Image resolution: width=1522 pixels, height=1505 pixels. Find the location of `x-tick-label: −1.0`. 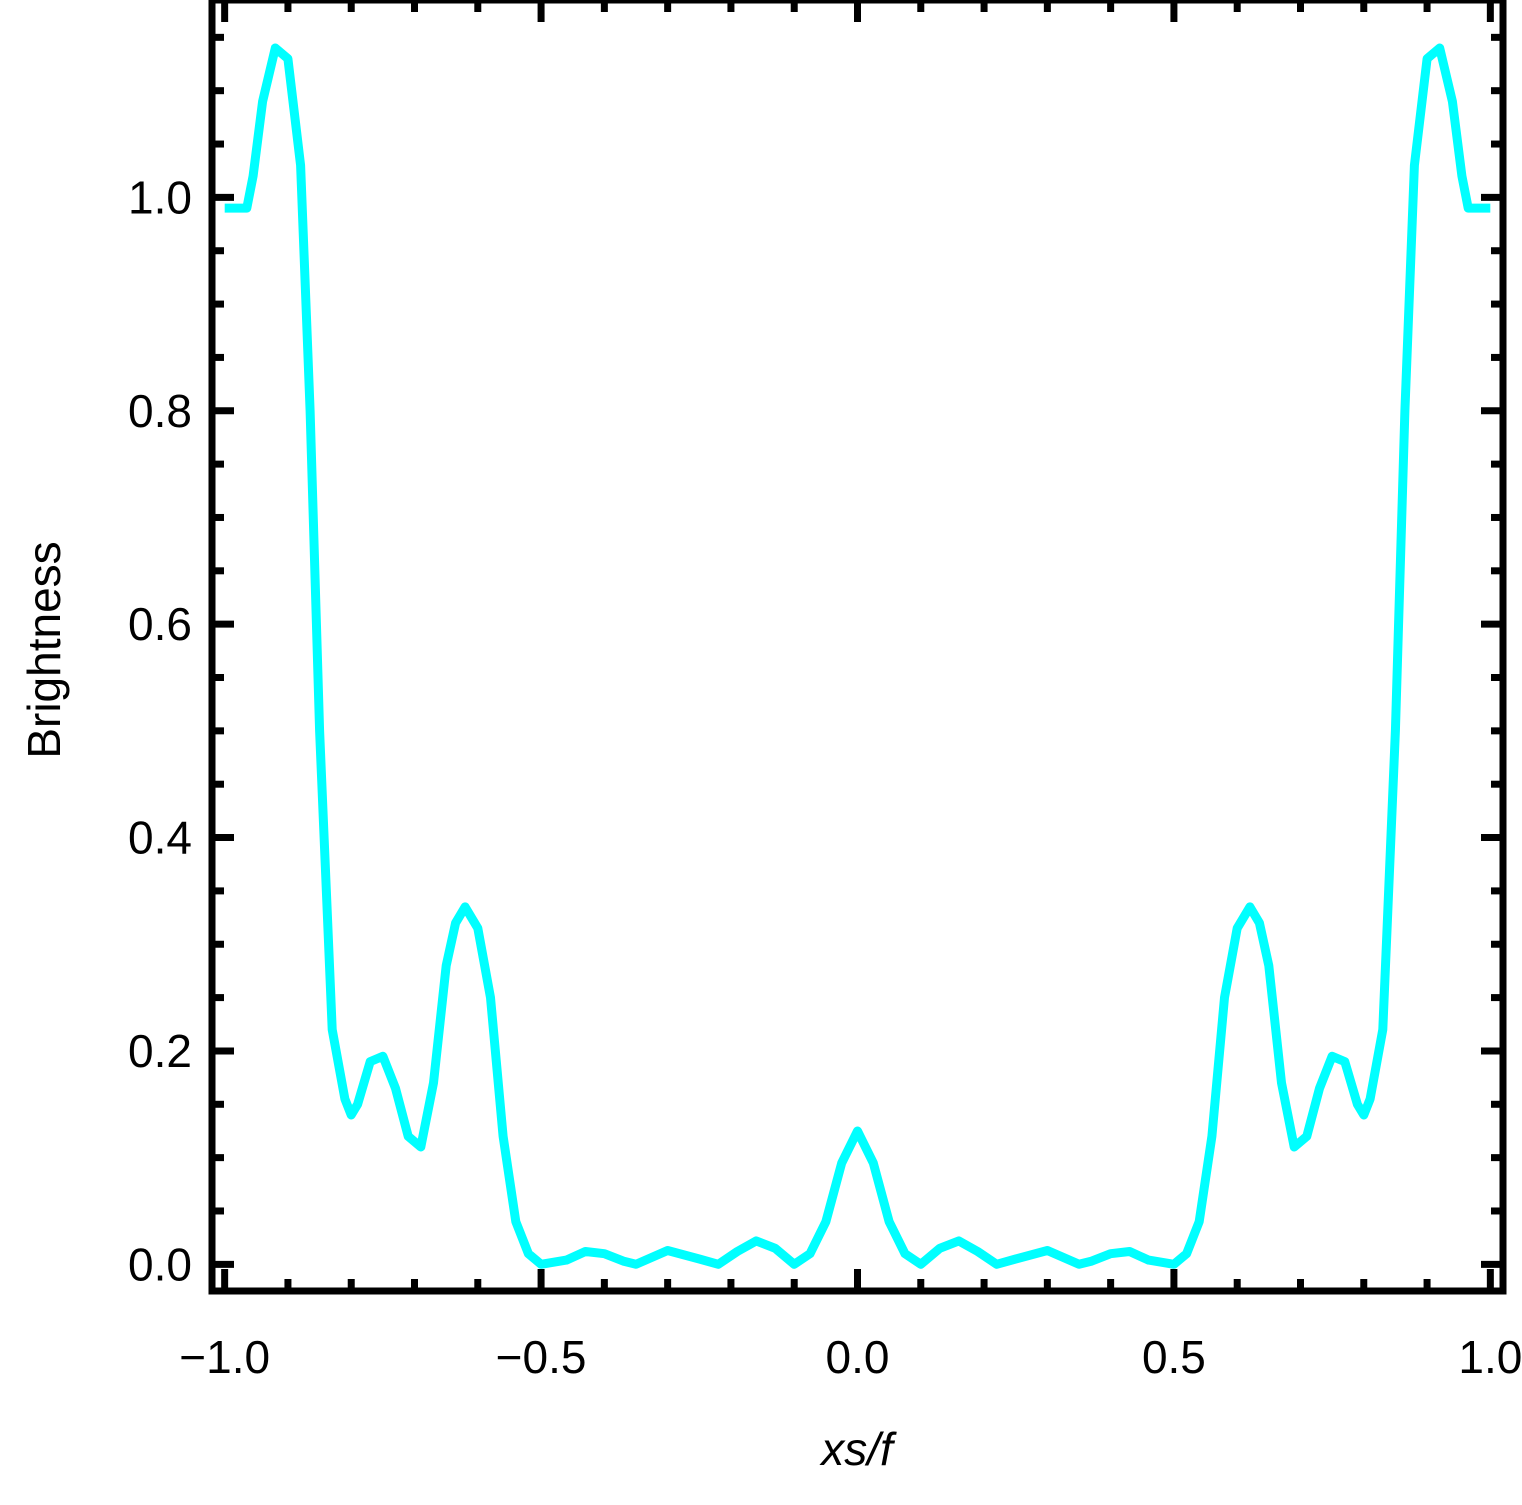

x-tick-label: −1.0 is located at coordinates (224, 1357).